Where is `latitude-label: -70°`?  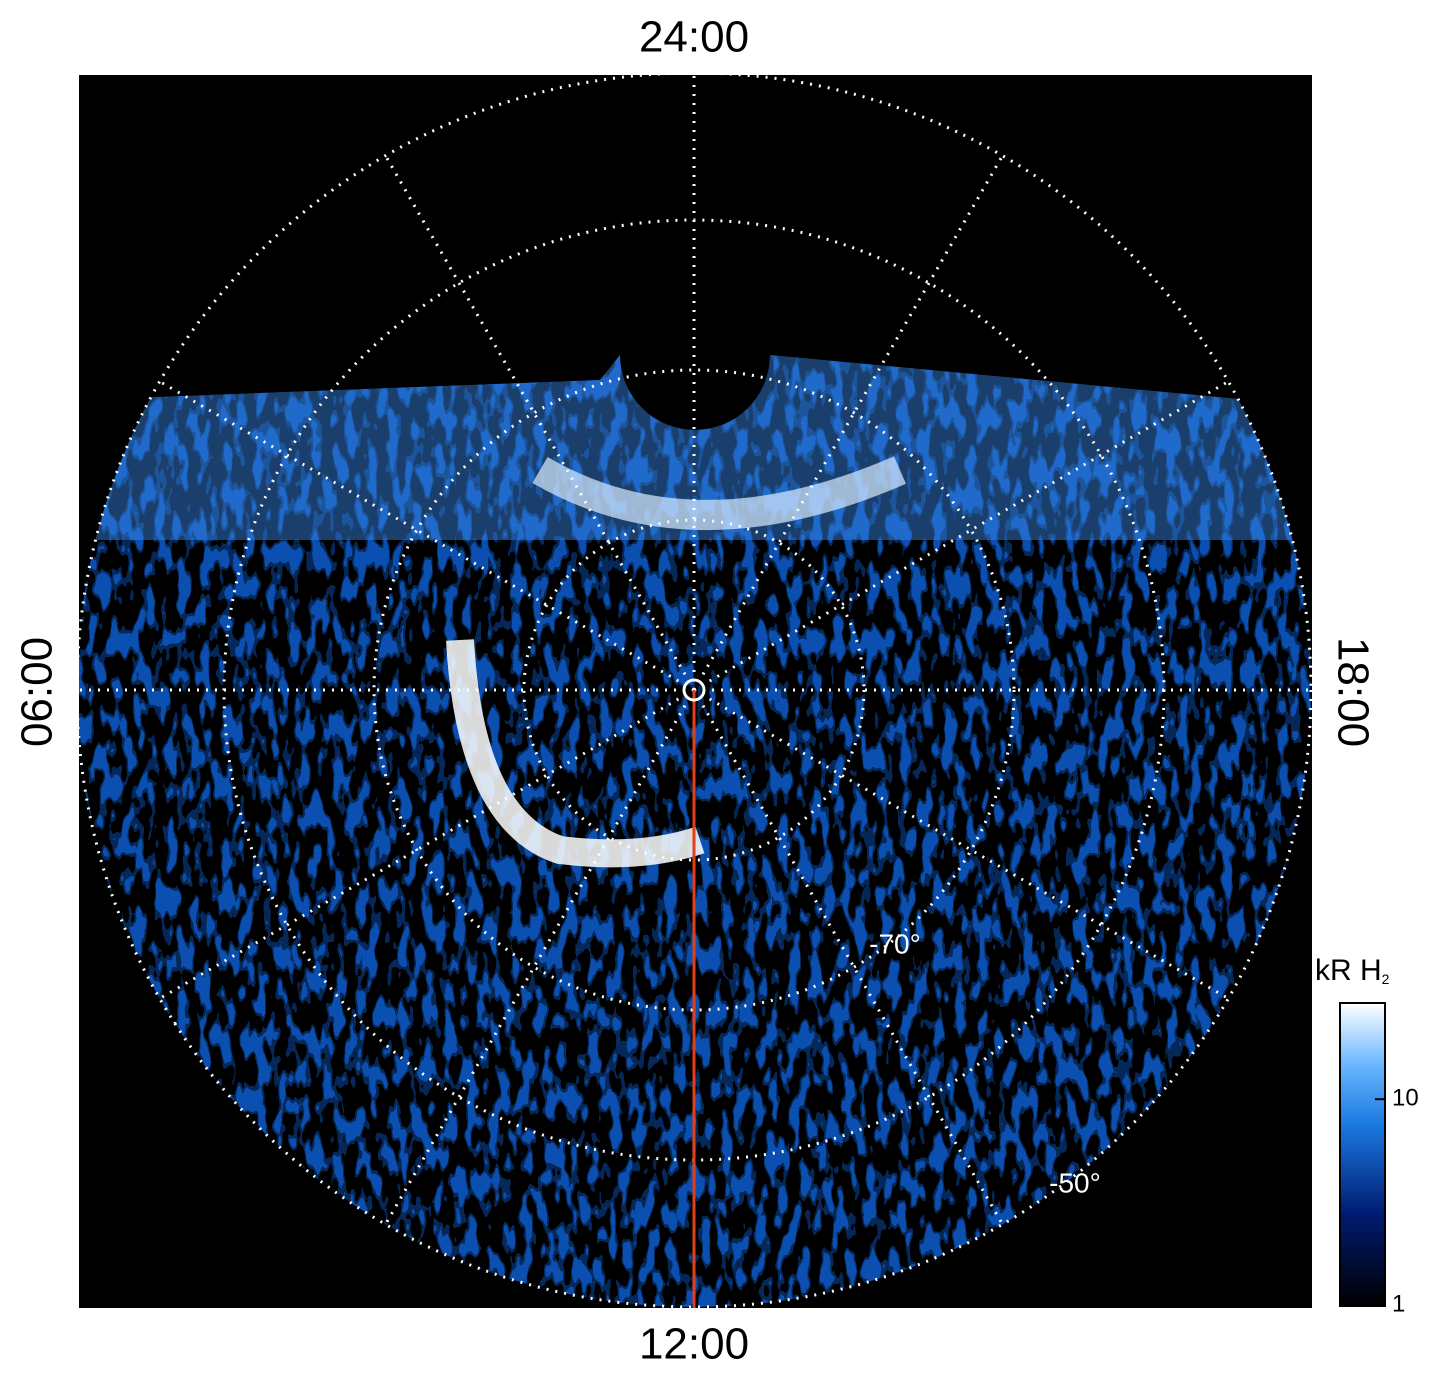
latitude-label: -70° is located at coordinates (895, 943).